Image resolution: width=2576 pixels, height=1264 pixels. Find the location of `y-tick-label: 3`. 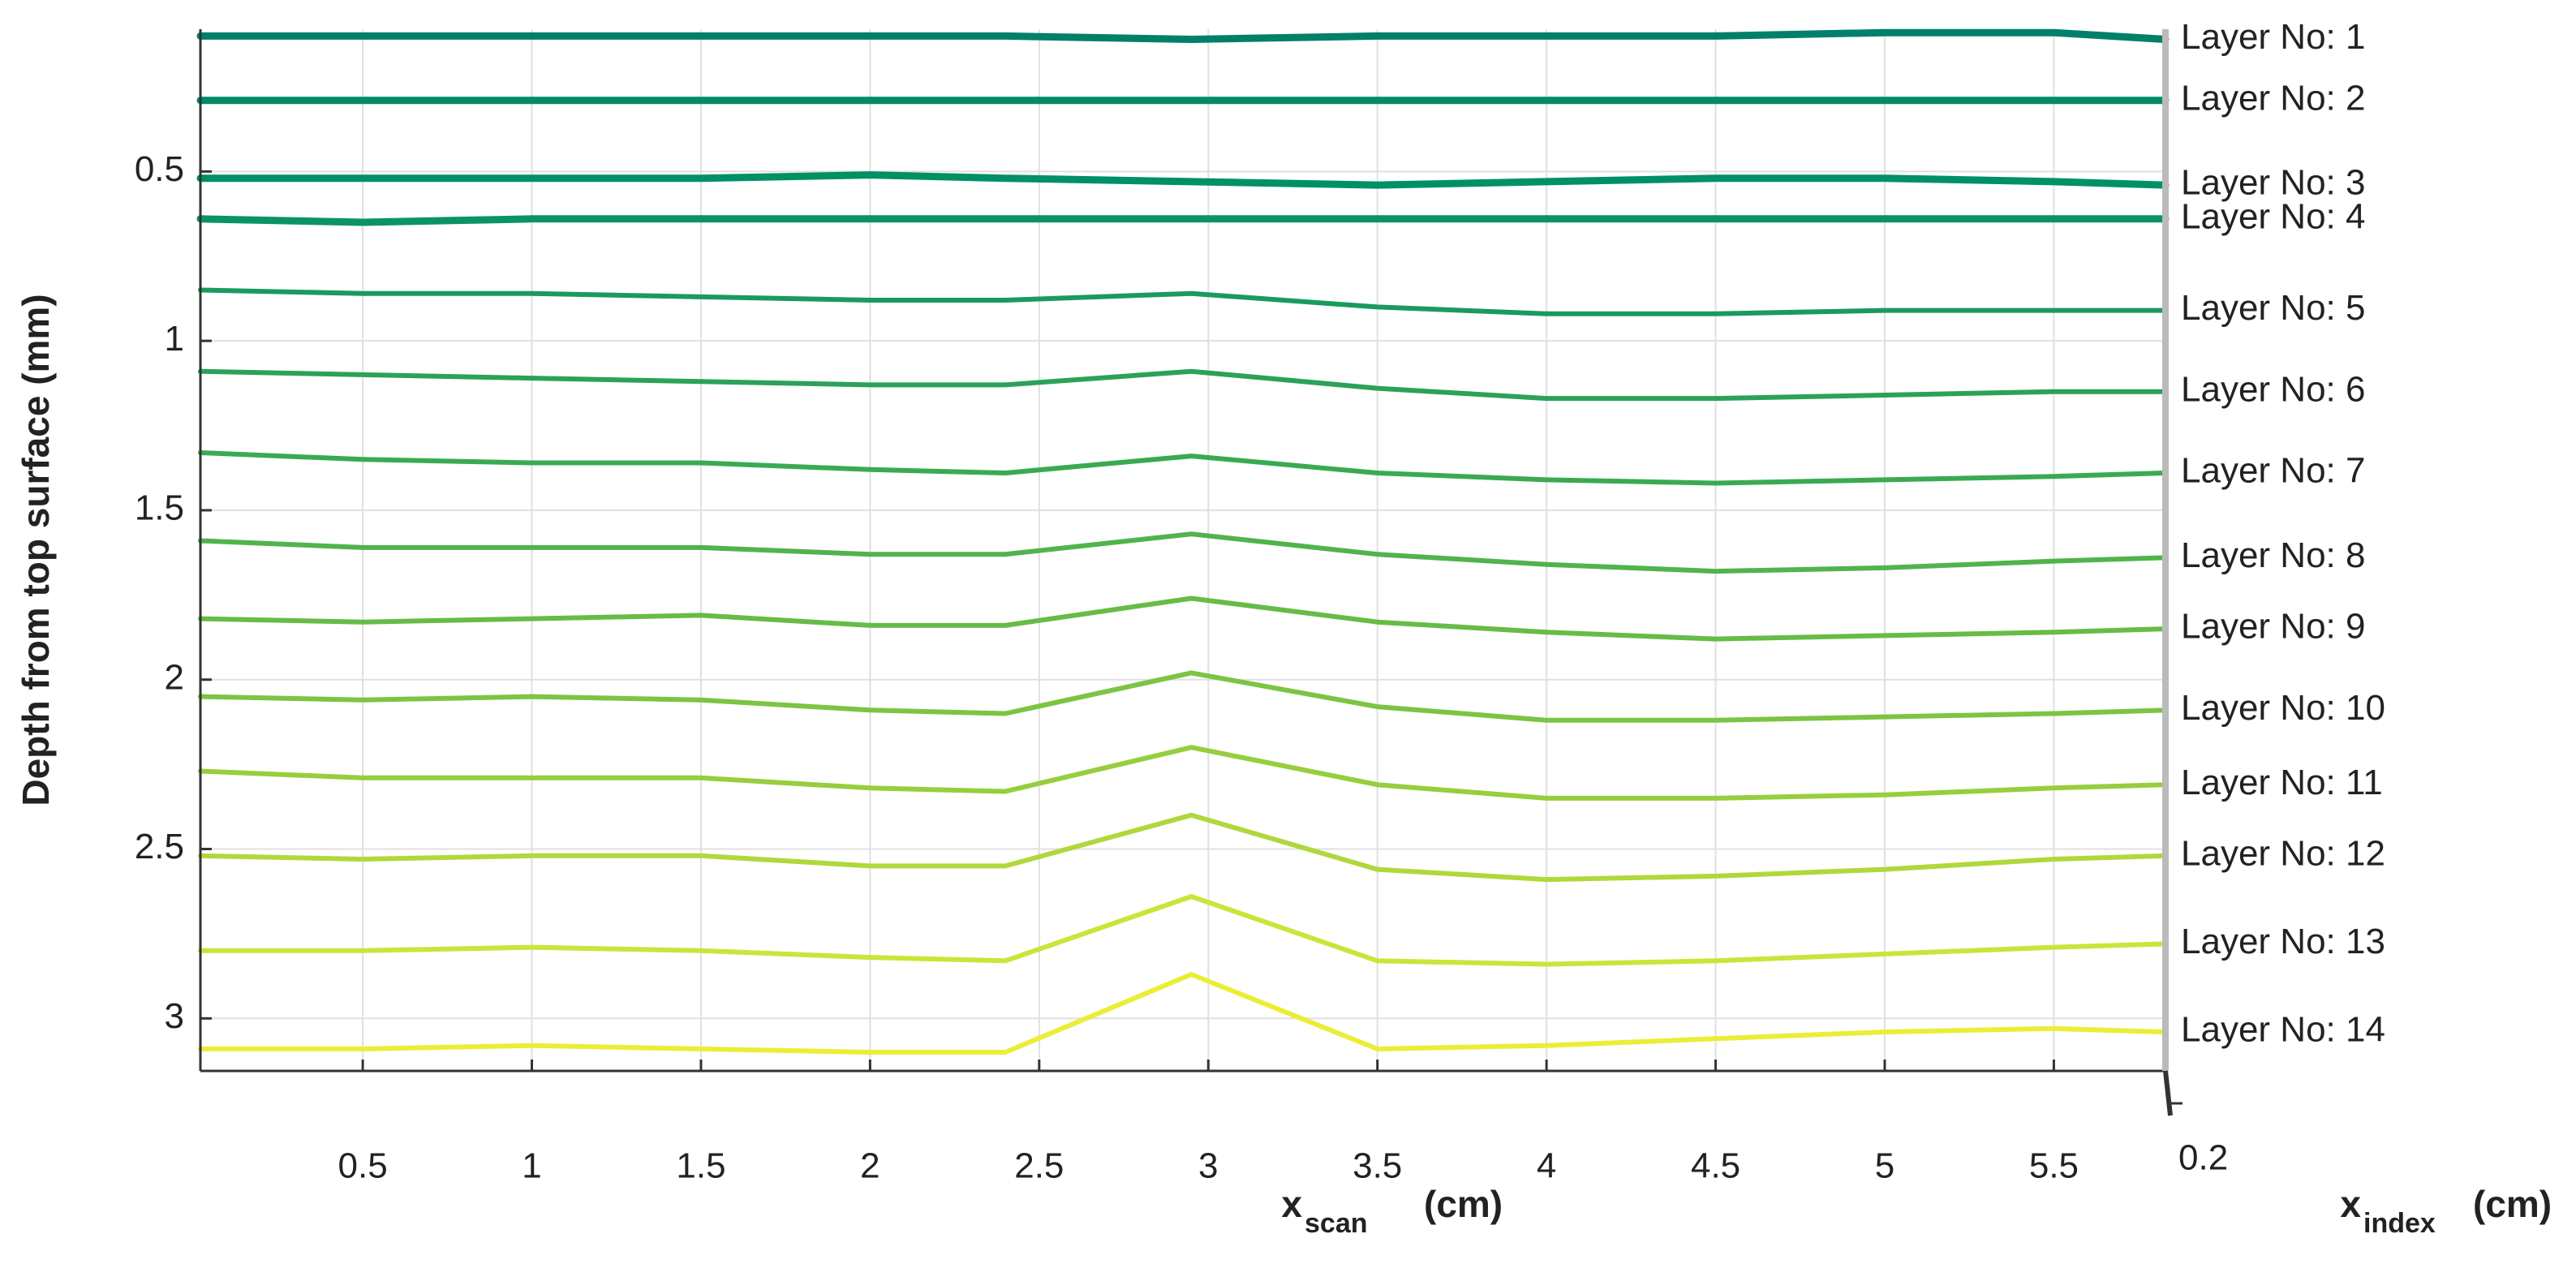

y-tick-label: 3 is located at coordinates (174, 1016).